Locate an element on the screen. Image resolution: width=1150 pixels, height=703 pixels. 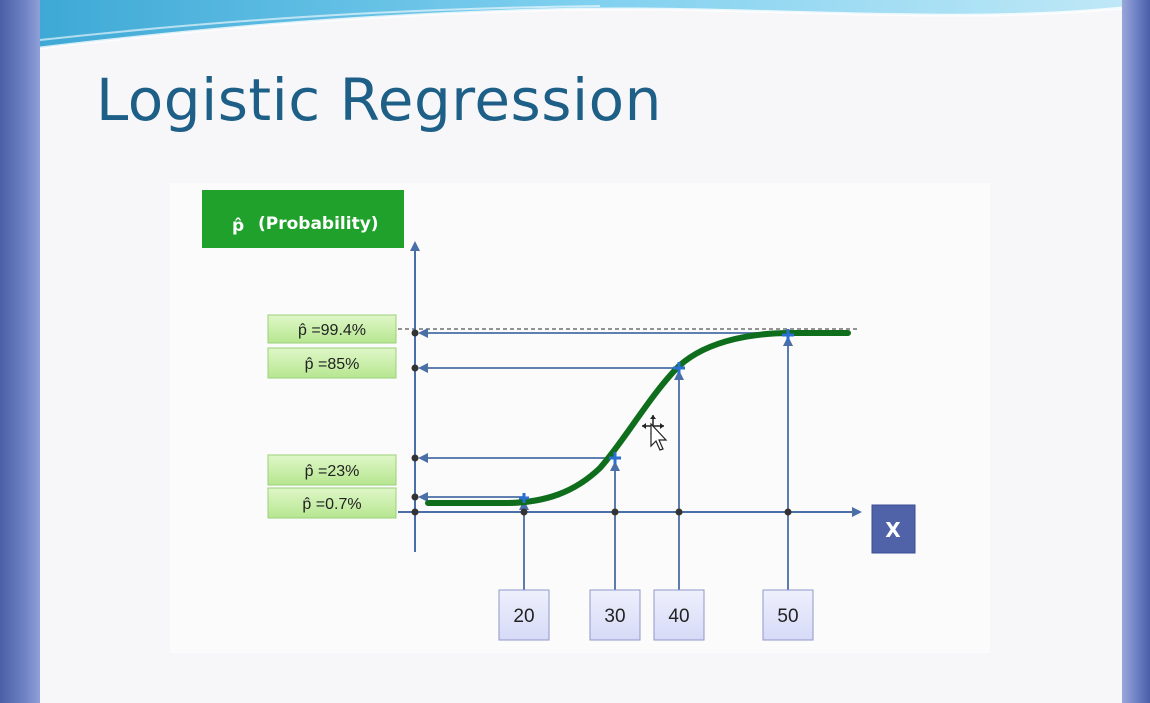
prob-label-85: p̂ =85% is located at coordinates (332, 364).